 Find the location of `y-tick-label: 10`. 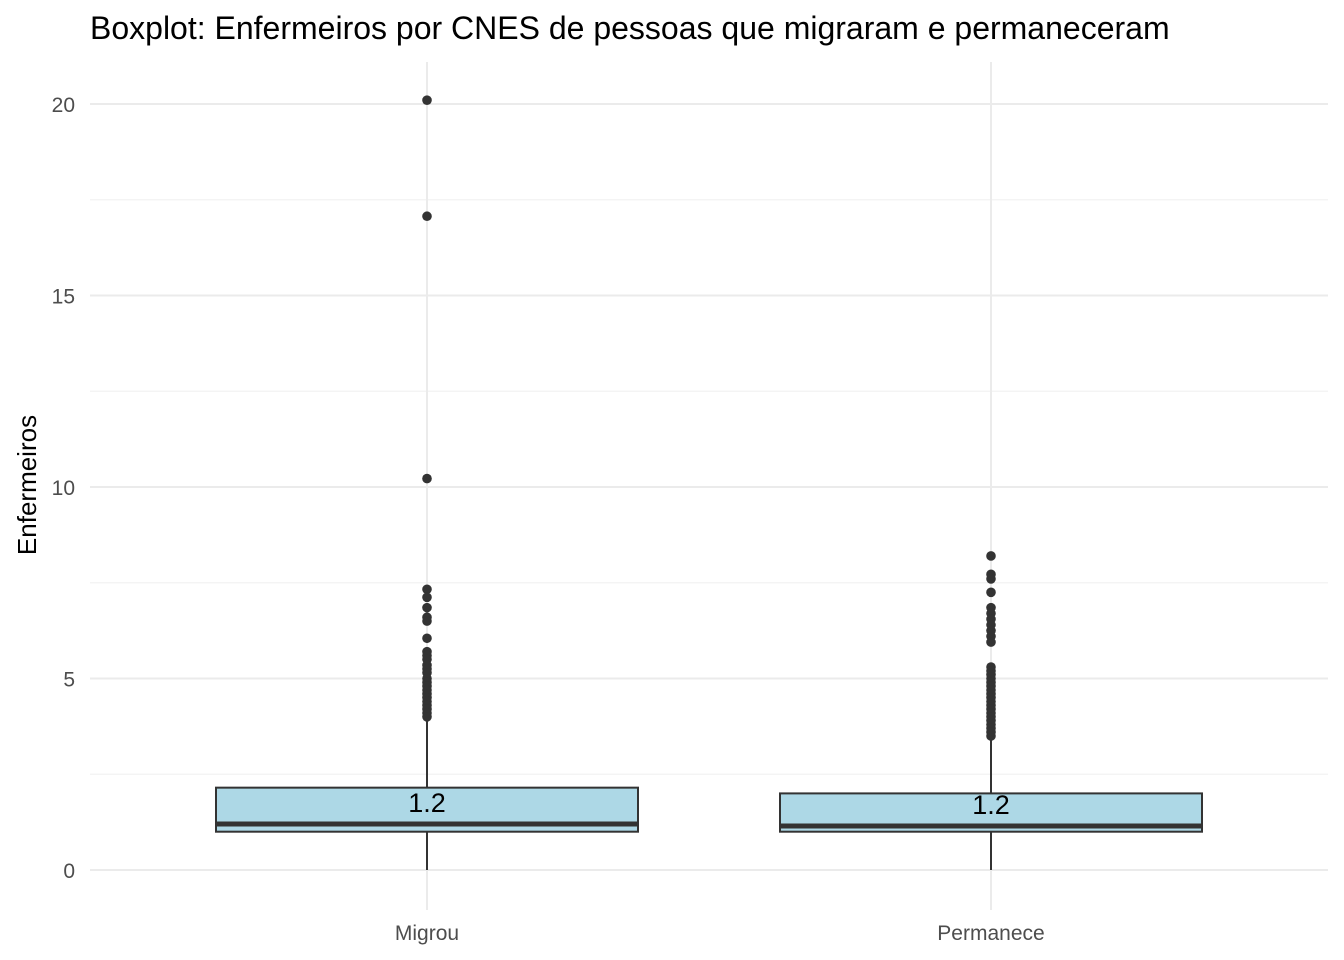

y-tick-label: 10 is located at coordinates (63, 488).